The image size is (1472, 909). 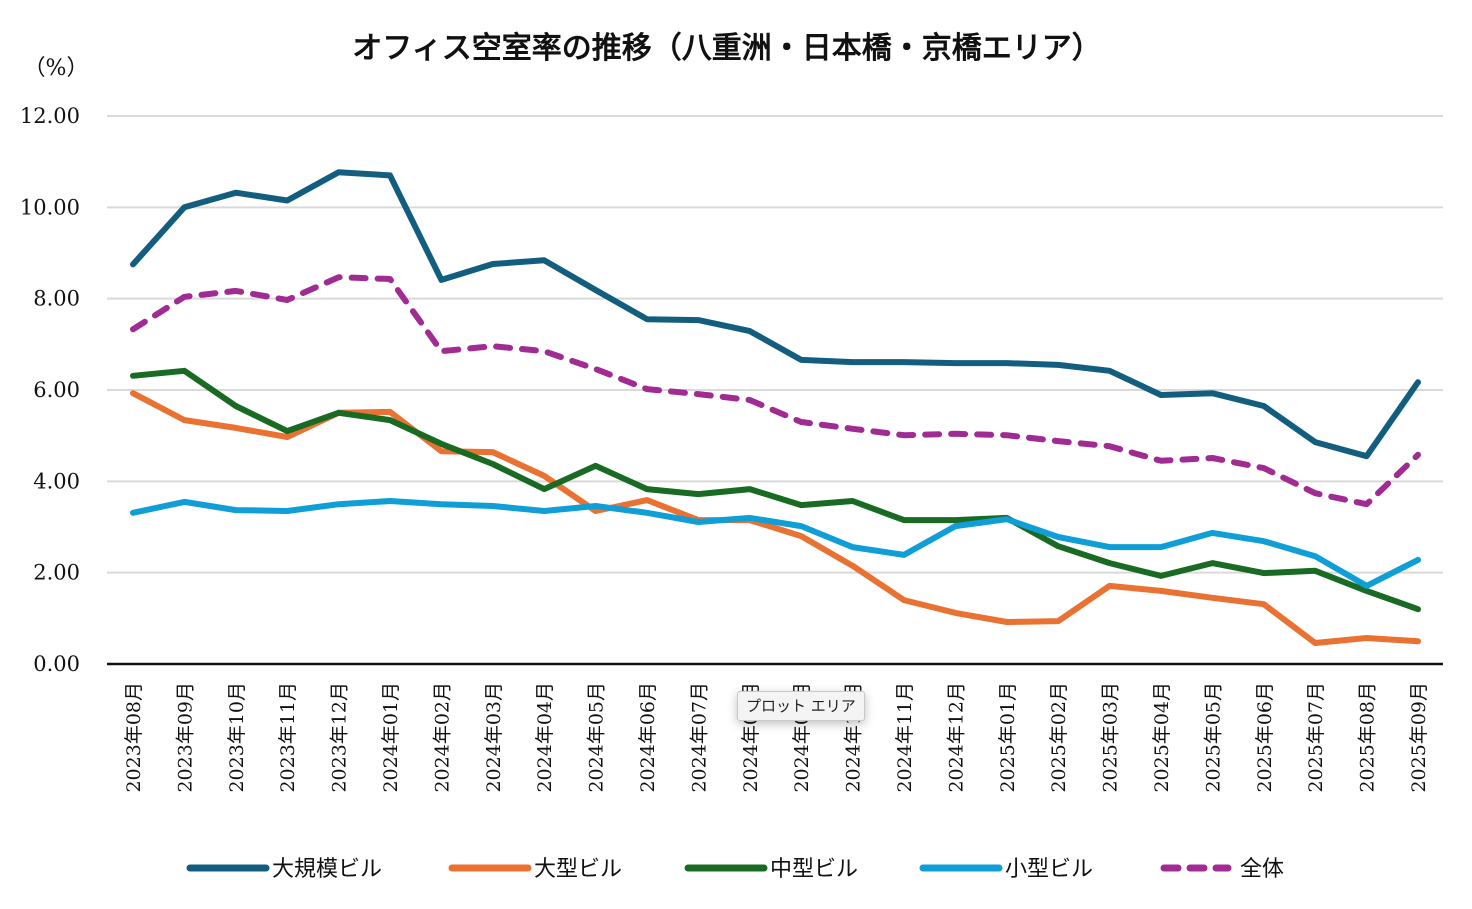 What do you see at coordinates (1265, 737) in the screenshot?
I see `x-tick-label: 2025年06月` at bounding box center [1265, 737].